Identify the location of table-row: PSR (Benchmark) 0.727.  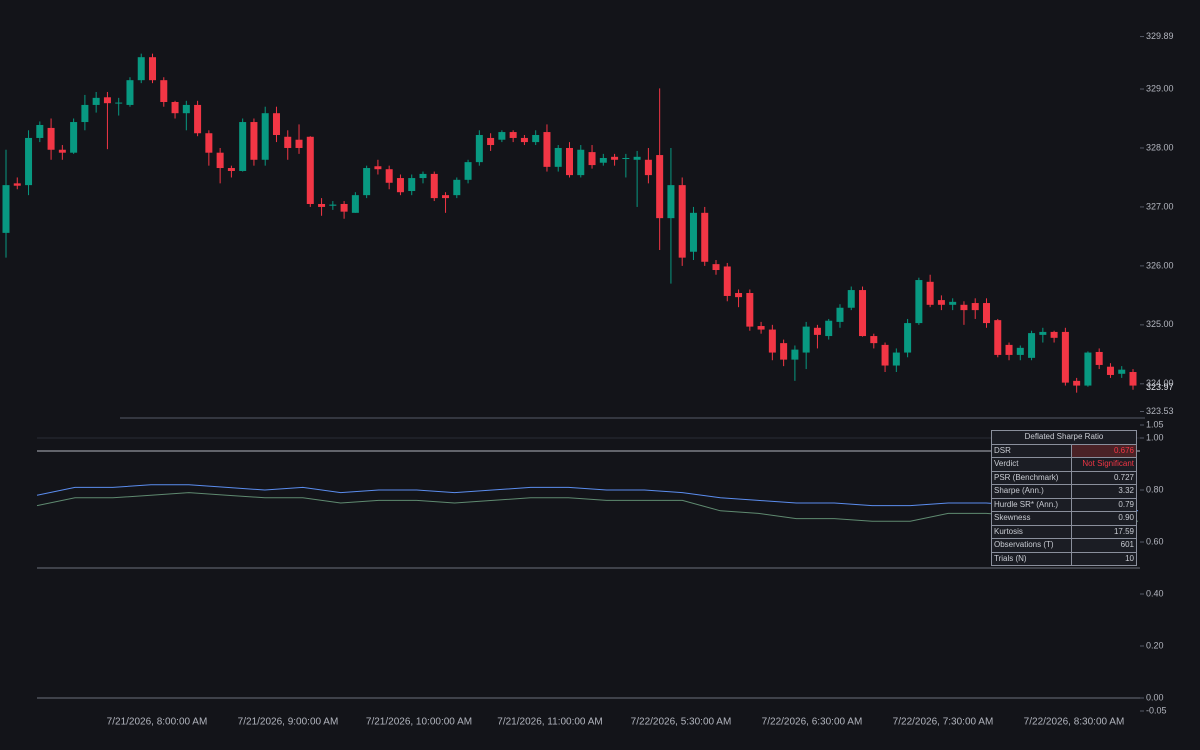
(1064, 477).